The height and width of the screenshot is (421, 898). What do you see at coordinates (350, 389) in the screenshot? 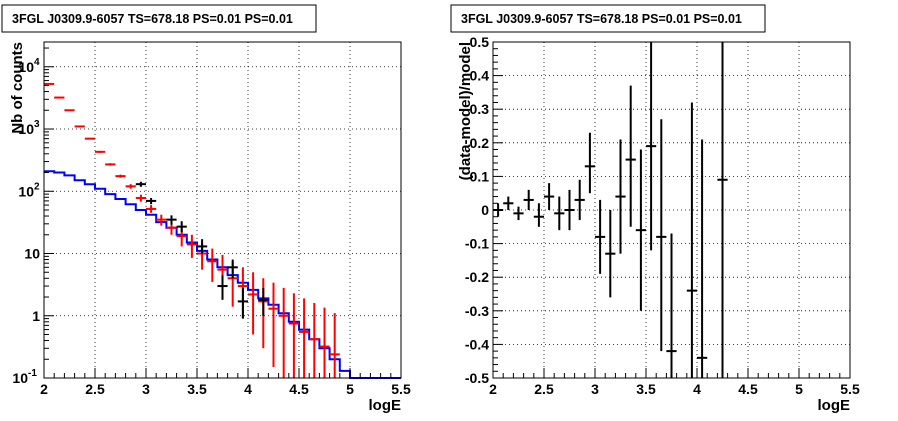
I see `left-x-tick-label: 5` at bounding box center [350, 389].